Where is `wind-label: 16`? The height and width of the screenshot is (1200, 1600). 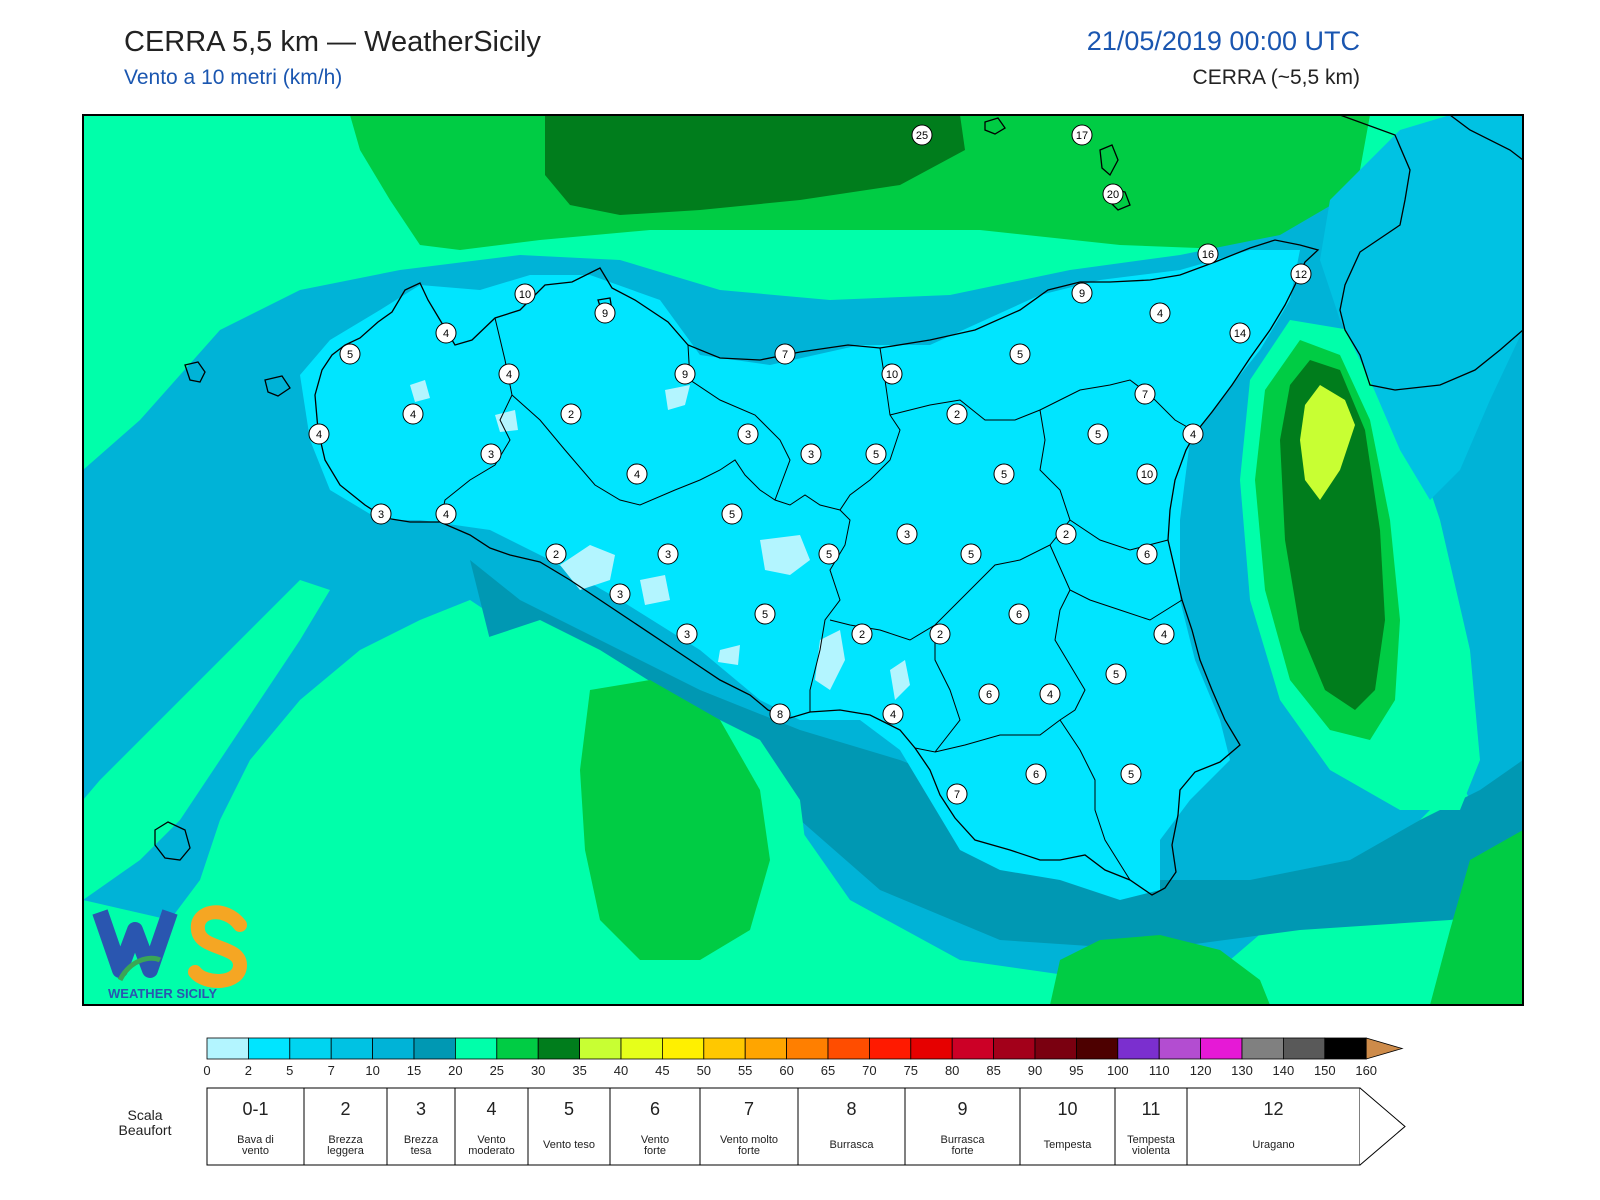
wind-label: 16 is located at coordinates (1208, 254).